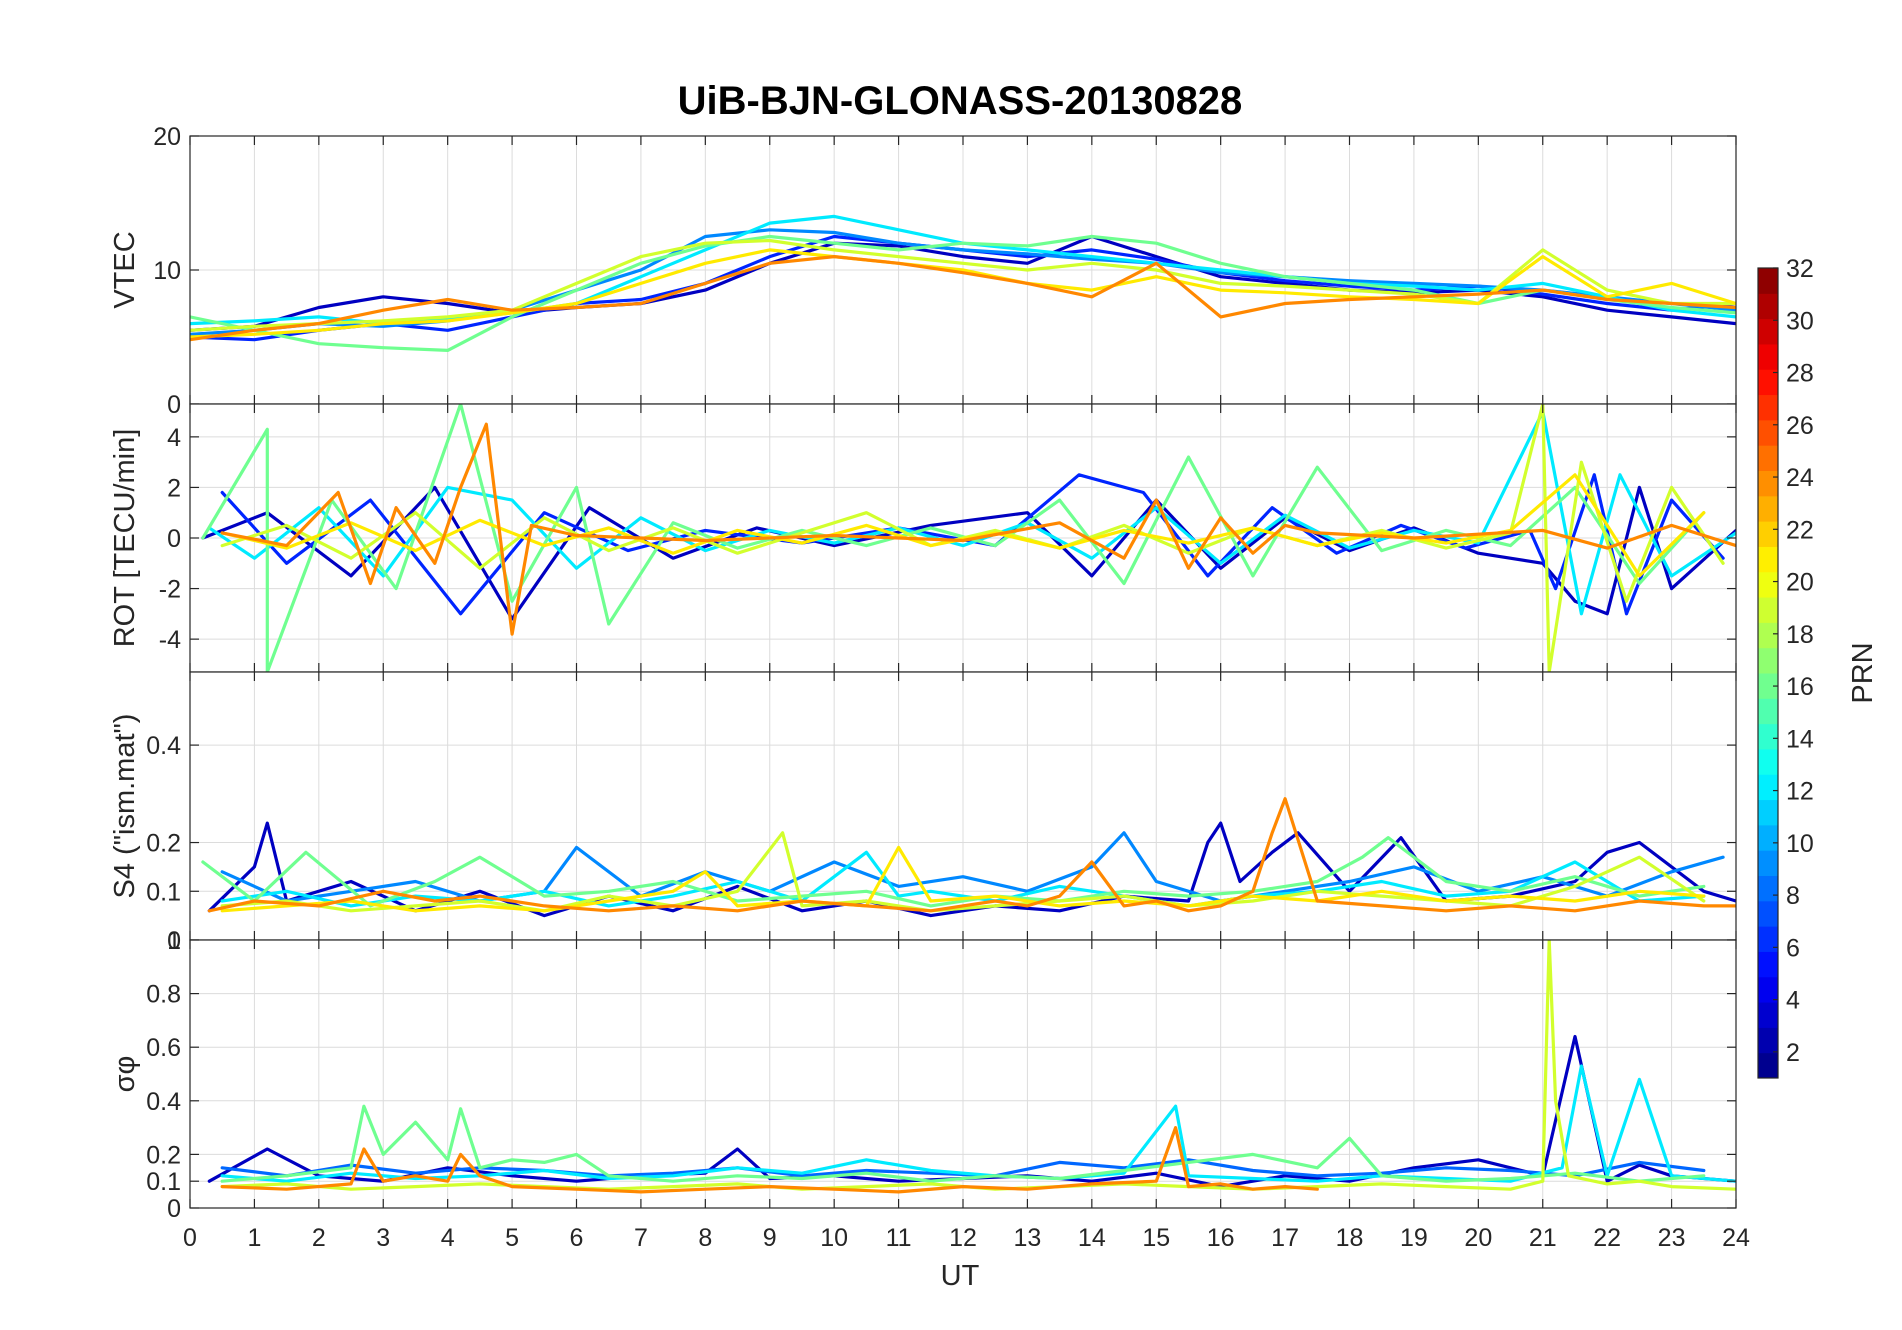  I want to click on x-tick-label: 24, so click(1736, 1238).